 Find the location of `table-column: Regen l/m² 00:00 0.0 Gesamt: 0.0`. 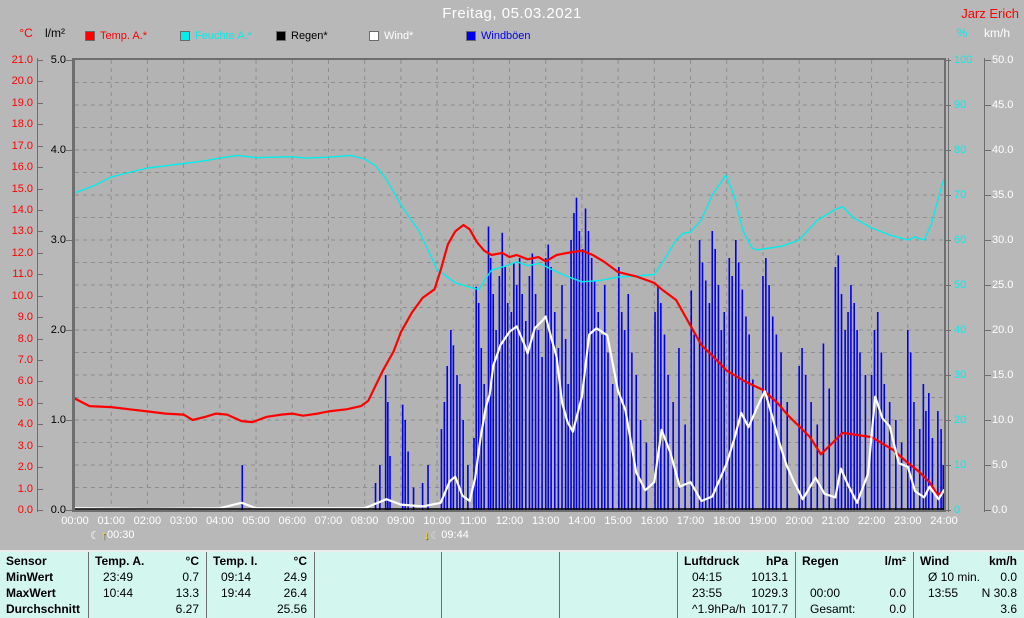

table-column: Regen l/m² 00:00 0.0 Gesamt: 0.0 is located at coordinates (854, 585).